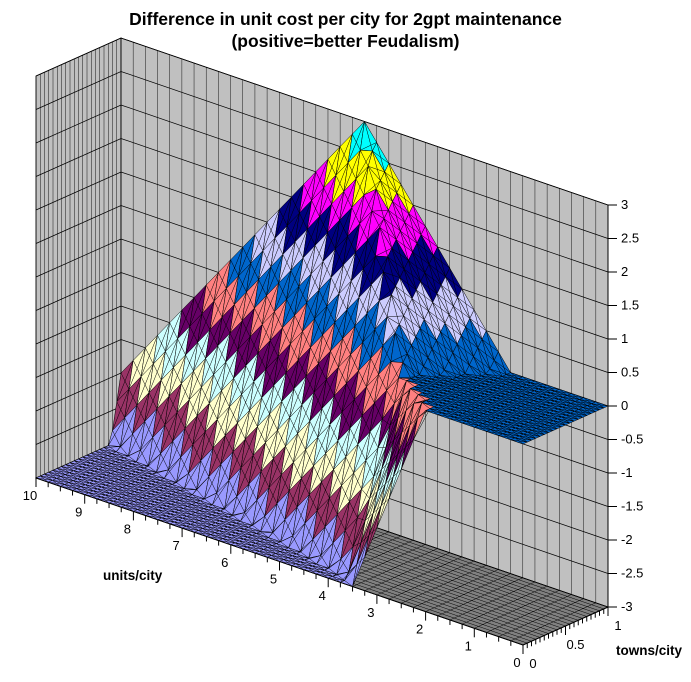 This screenshot has height=682, width=691. I want to click on towns-axis-tick-label: 0, so click(532, 663).